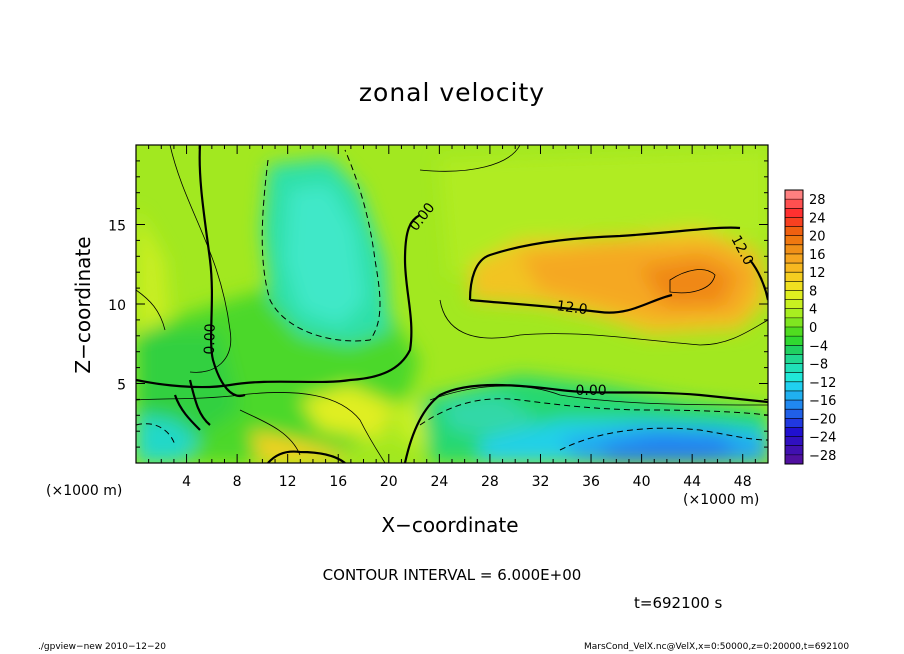 The width and height of the screenshot is (904, 654). Describe the element at coordinates (452, 92) in the screenshot. I see `chart-title: zonal velocity` at that location.